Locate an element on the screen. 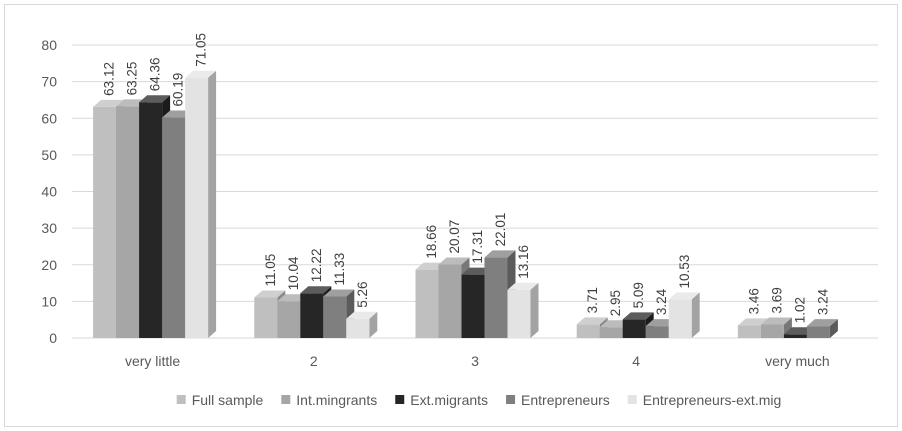  legend-item: Full sample is located at coordinates (220, 400).